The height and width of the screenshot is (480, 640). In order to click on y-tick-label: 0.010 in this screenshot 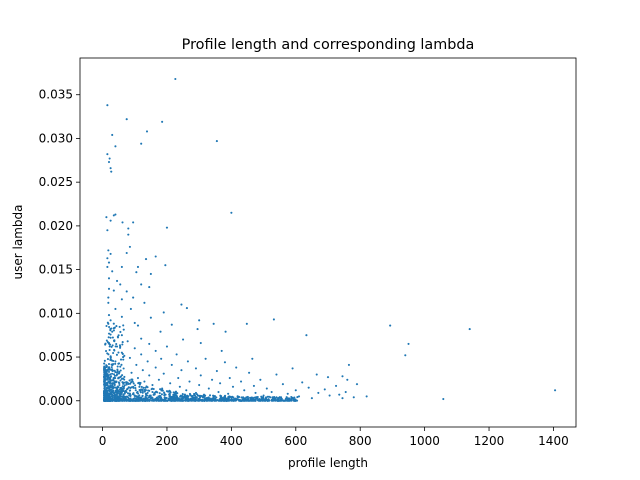, I will do `click(56, 313)`.